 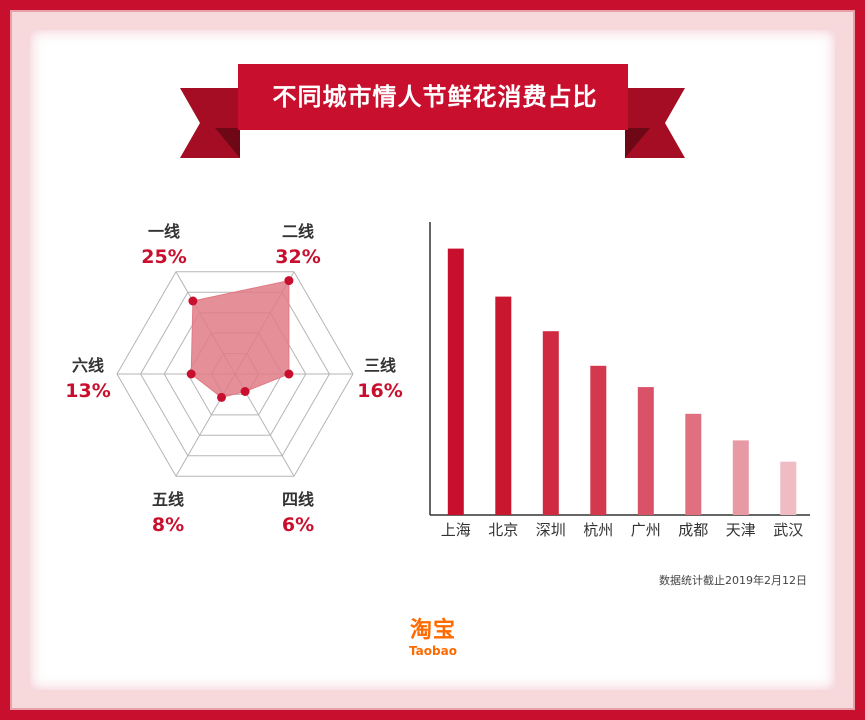 What do you see at coordinates (168, 511) in the screenshot?
I see `radar-label-tier5: 五线 8%` at bounding box center [168, 511].